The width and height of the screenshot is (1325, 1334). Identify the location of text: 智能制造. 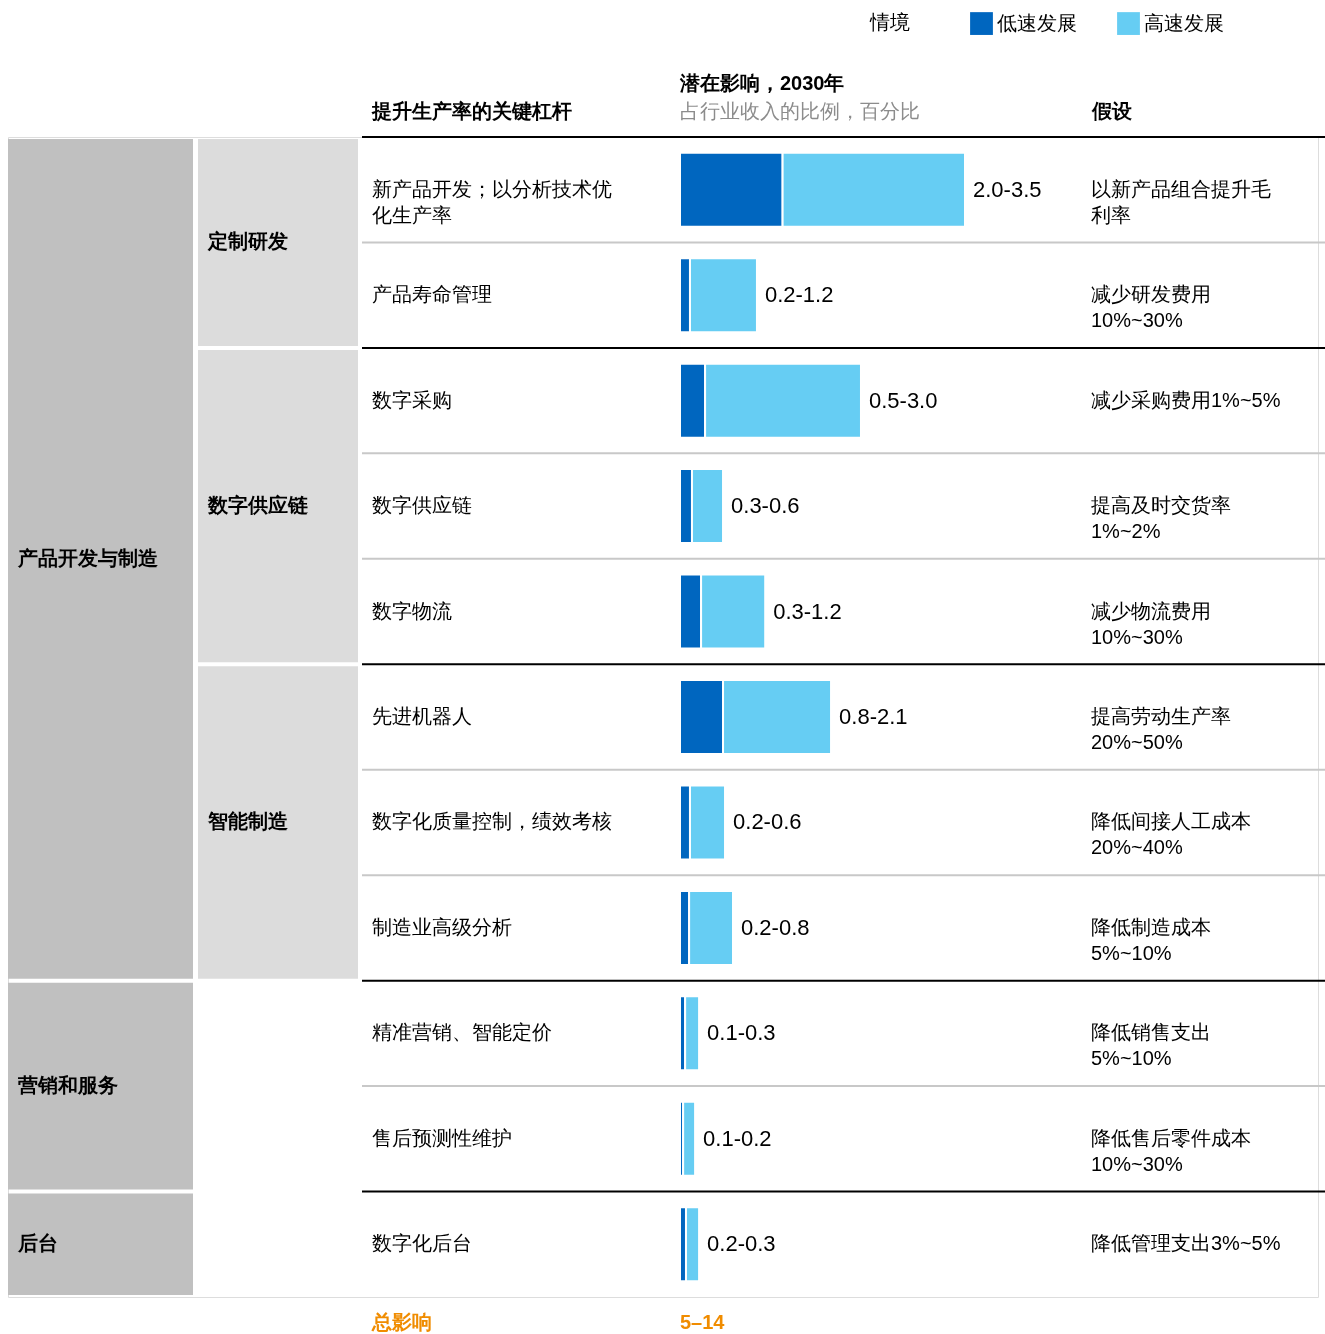
(247, 821).